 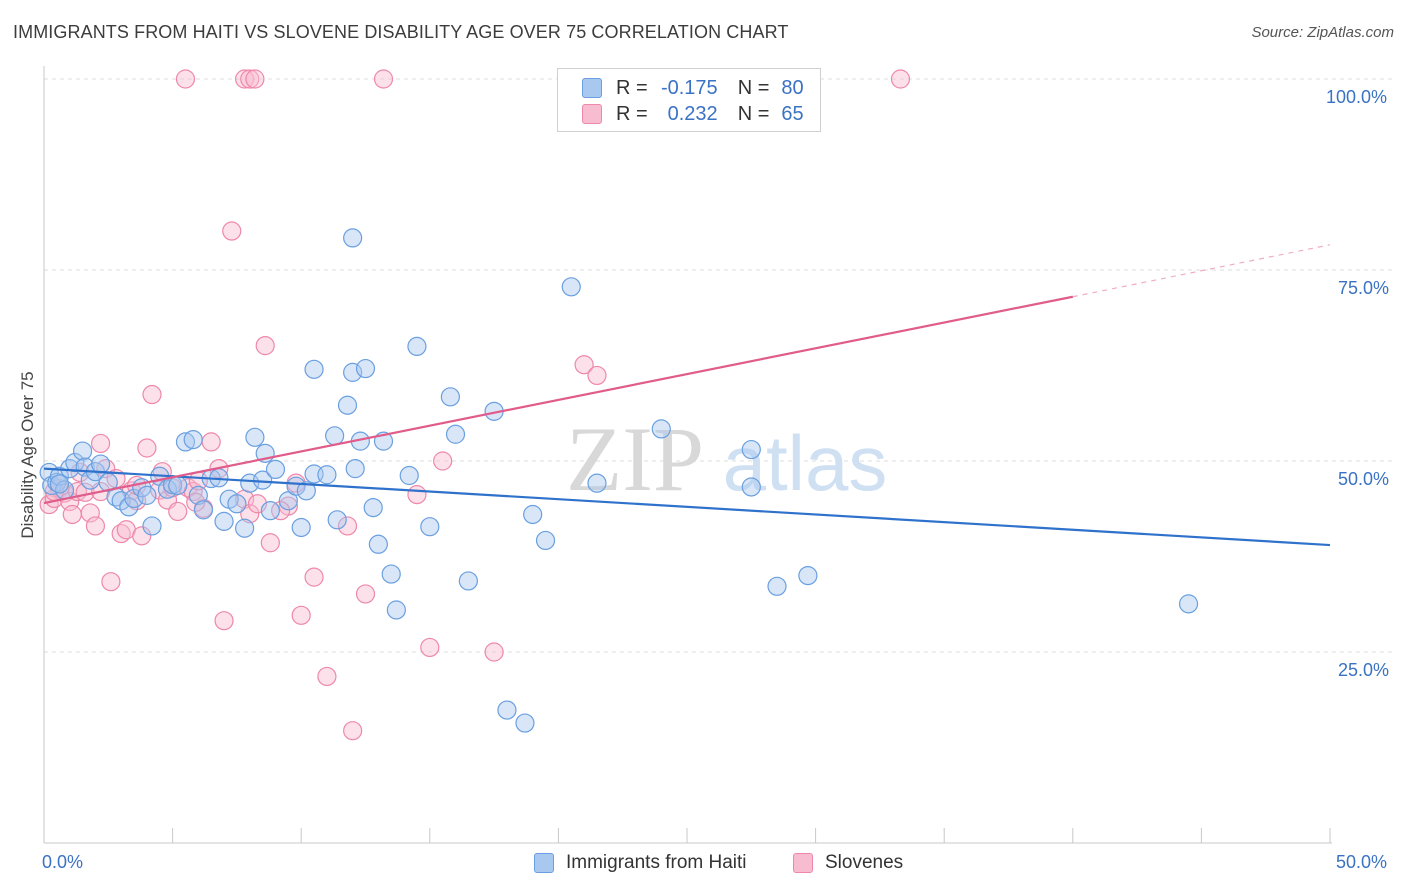 What do you see at coordinates (1364, 670) in the screenshot?
I see `y-tick-label-25: 25.0%` at bounding box center [1364, 670].